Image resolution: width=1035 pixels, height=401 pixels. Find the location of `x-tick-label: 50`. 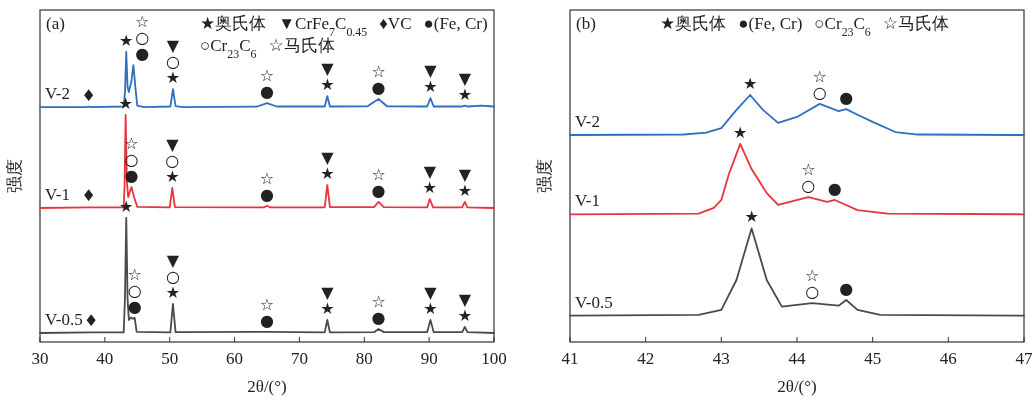

x-tick-label: 50 is located at coordinates (170, 358).